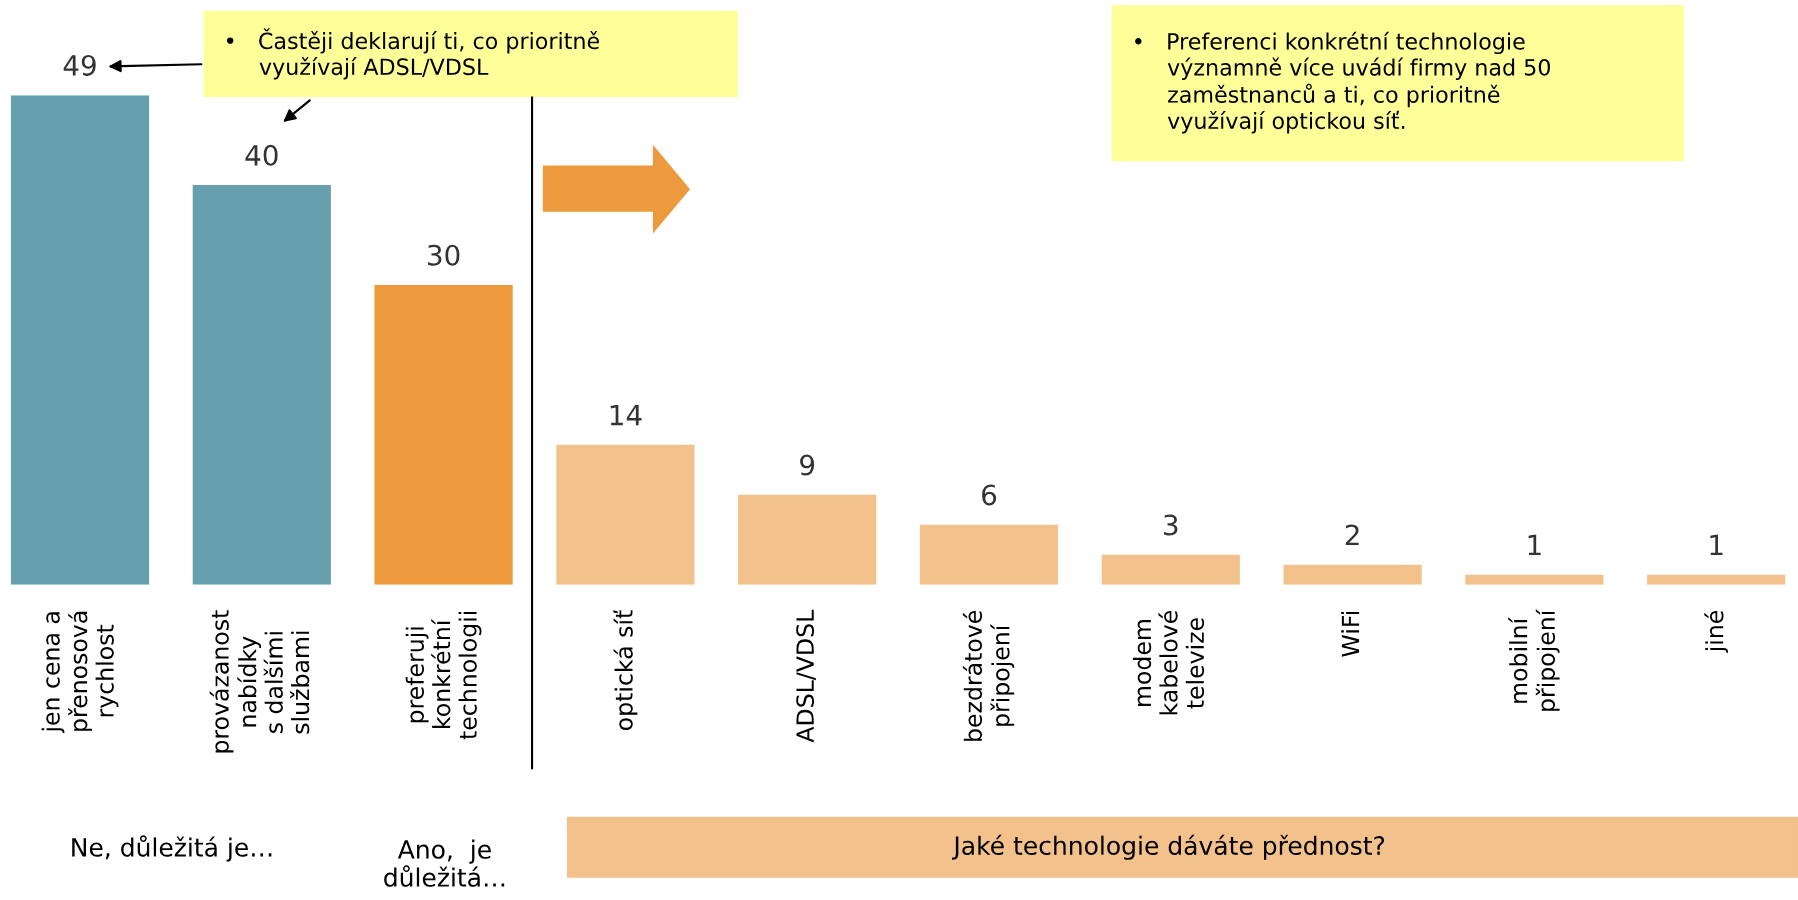 Image resolution: width=1798 pixels, height=900 pixels. What do you see at coordinates (807, 465) in the screenshot?
I see `data-label: 9` at bounding box center [807, 465].